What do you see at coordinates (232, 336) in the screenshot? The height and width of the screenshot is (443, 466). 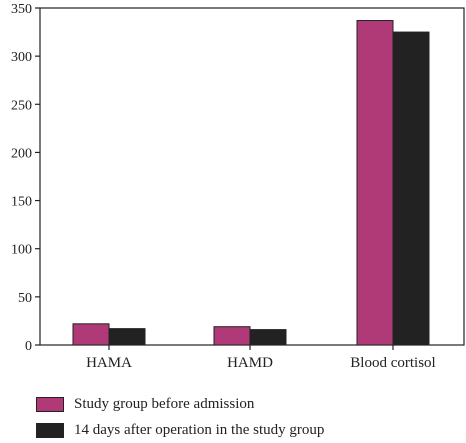 I see `bar-before-admission-hamd` at bounding box center [232, 336].